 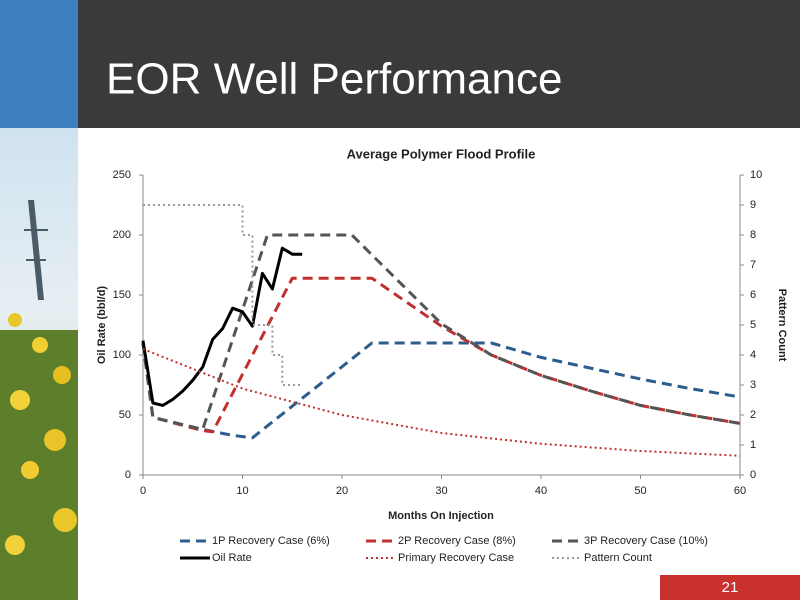 I want to click on y2-tick-label: 3, so click(x=753, y=385).